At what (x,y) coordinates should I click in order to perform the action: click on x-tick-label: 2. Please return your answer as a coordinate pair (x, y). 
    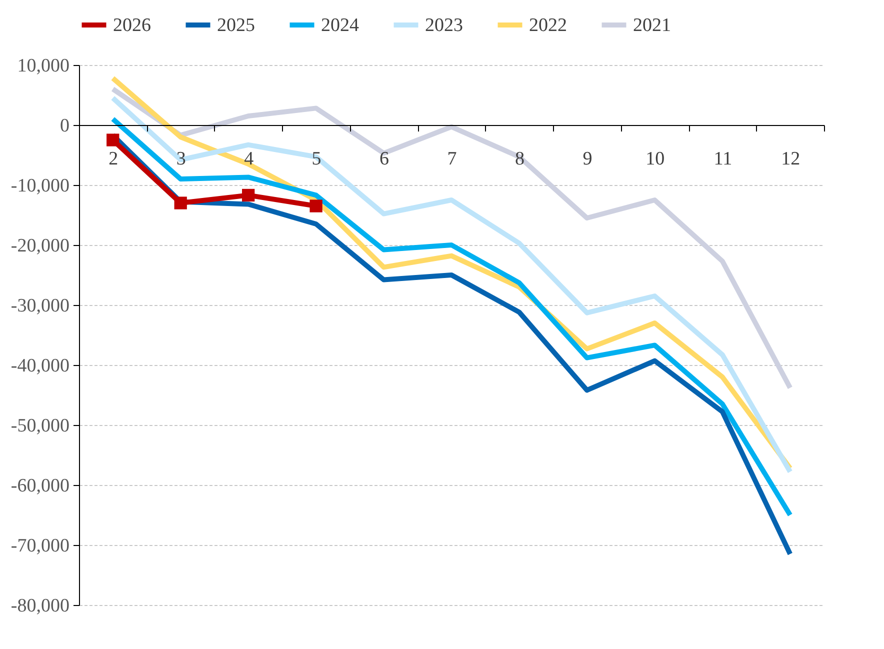
    Looking at the image, I should click on (113, 159).